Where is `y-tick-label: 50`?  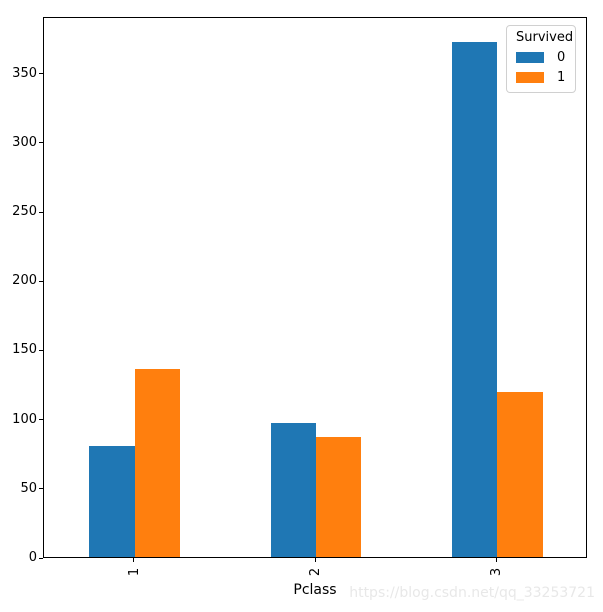 y-tick-label: 50 is located at coordinates (28, 488).